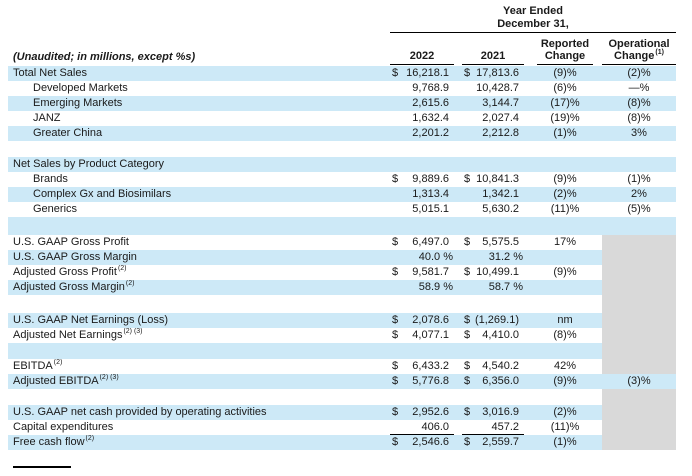 The image size is (692, 476). I want to click on operational-change: (5)%, so click(639, 209).